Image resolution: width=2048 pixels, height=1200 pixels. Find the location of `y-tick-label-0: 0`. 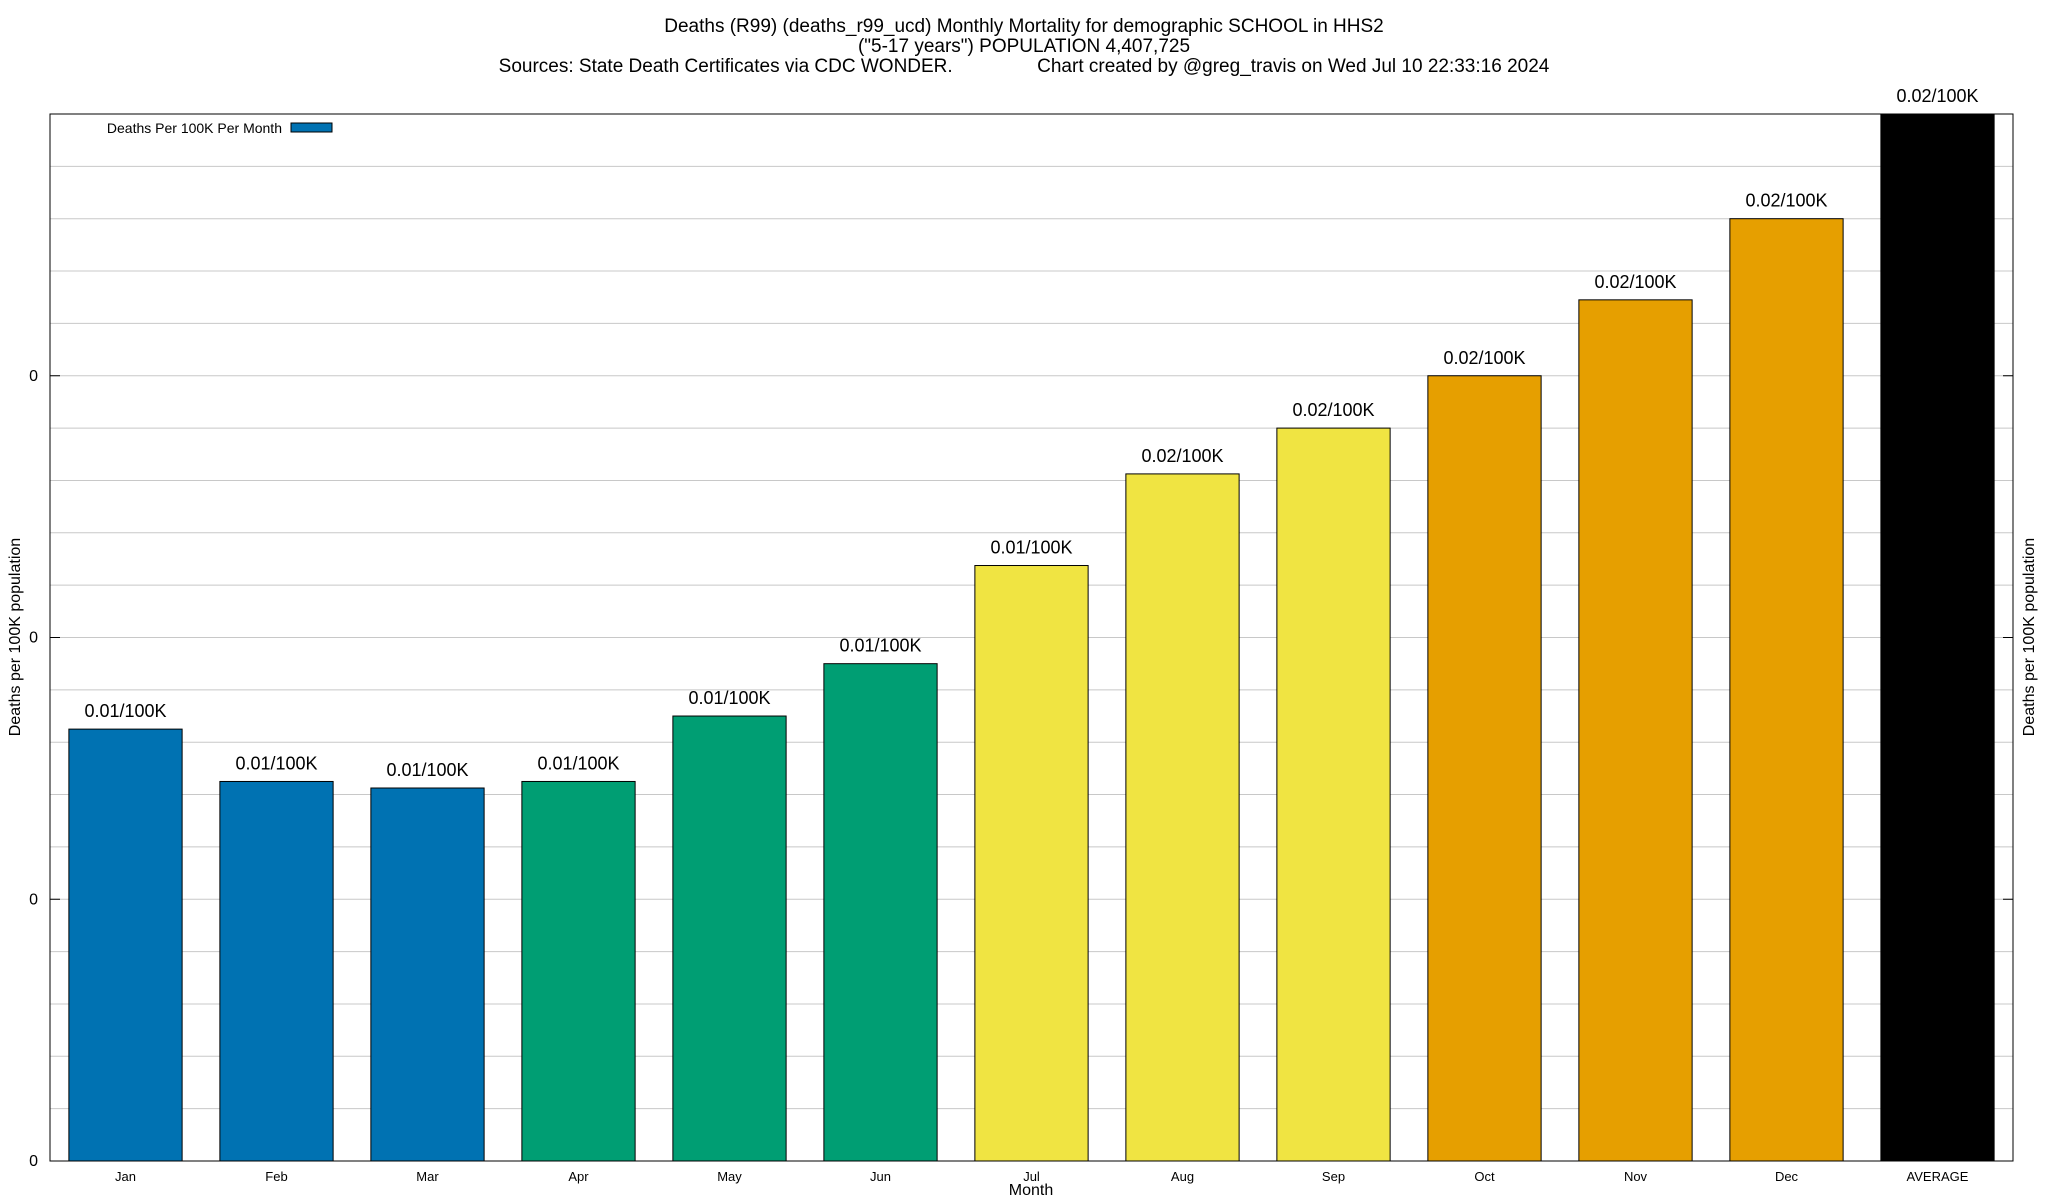

y-tick-label-0: 0 is located at coordinates (33, 1161).